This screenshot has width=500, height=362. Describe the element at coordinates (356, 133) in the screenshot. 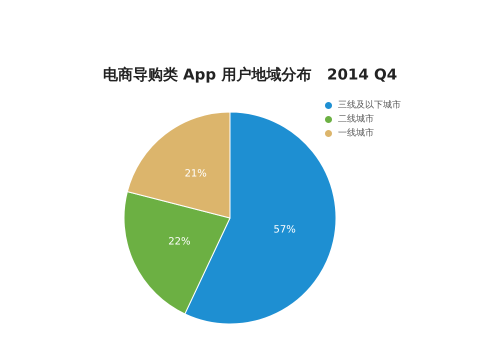

I see `legend-label: 一线城市` at that location.